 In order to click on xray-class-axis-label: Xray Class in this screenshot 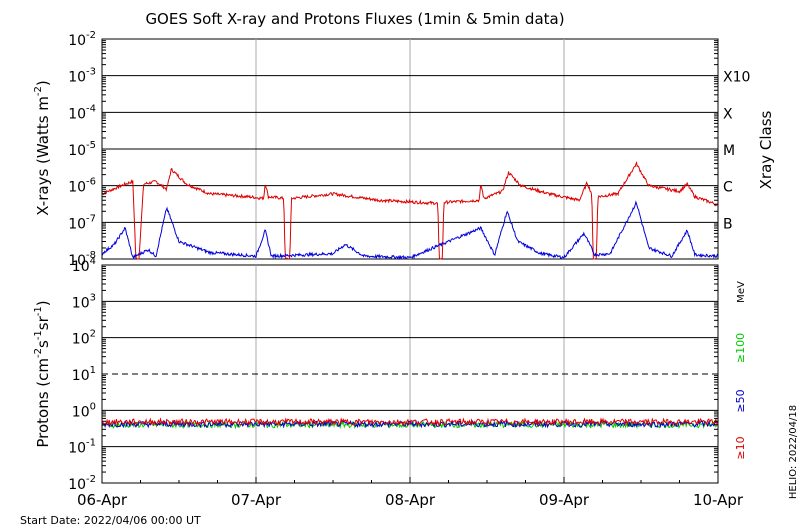, I will do `click(766, 149)`.